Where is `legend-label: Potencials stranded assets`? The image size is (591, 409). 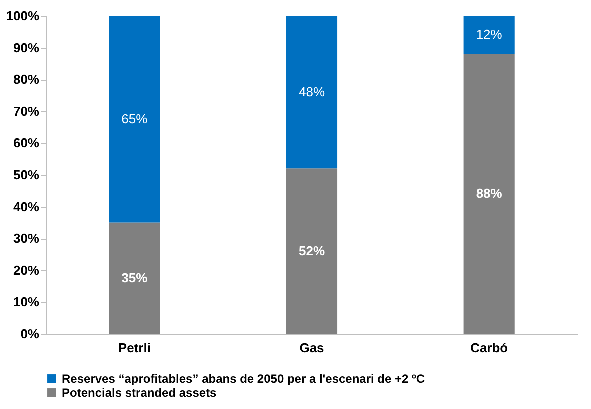
legend-label: Potencials stranded assets is located at coordinates (140, 393).